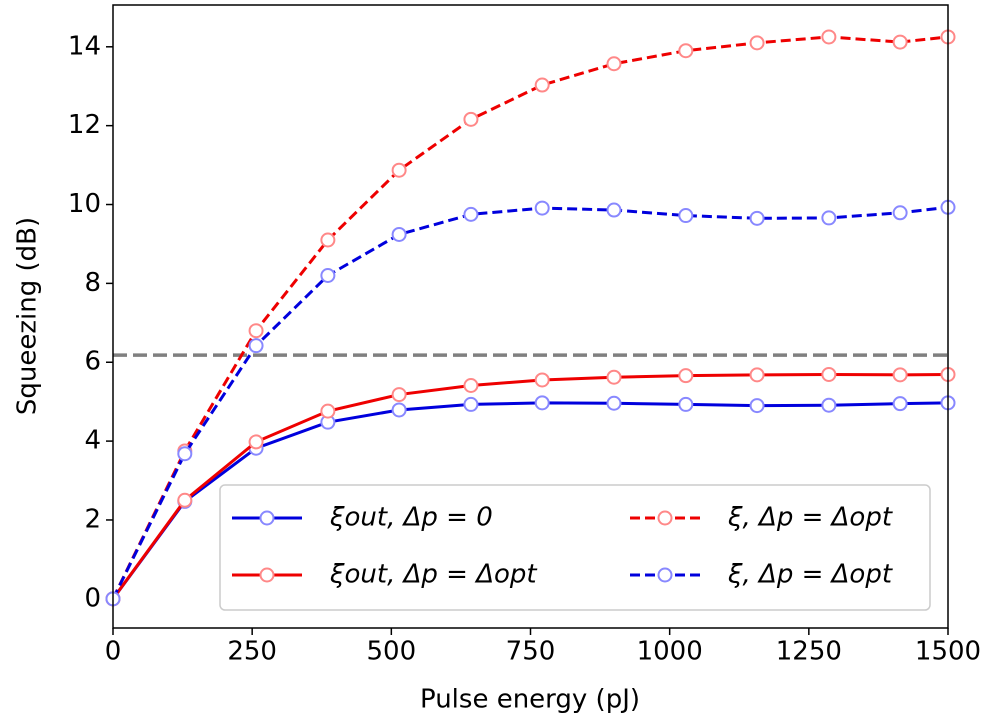 This screenshot has width=996, height=721. Describe the element at coordinates (433, 575) in the screenshot. I see `legend-label: ξout, Δp = Δopt` at that location.